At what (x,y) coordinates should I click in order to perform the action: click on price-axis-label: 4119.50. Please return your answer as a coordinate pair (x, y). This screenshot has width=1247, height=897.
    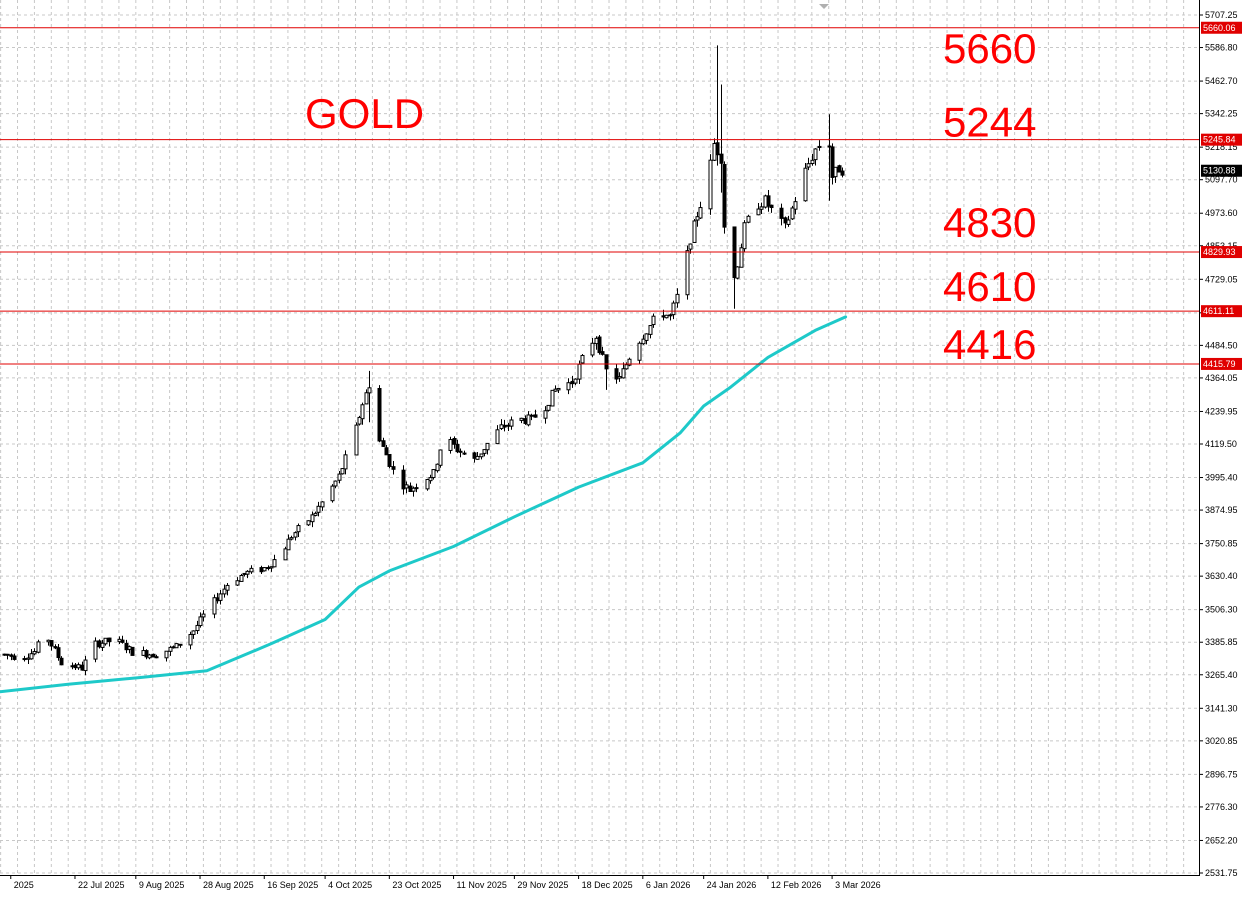
    Looking at the image, I should click on (1221, 444).